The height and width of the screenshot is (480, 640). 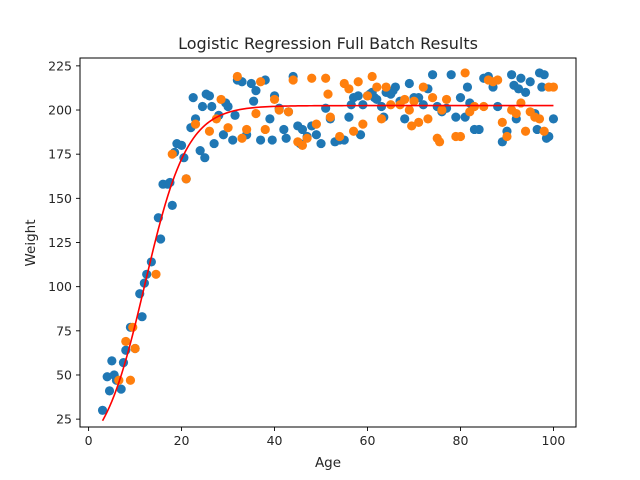 I want to click on y-tick-label: 225, so click(x=60, y=65).